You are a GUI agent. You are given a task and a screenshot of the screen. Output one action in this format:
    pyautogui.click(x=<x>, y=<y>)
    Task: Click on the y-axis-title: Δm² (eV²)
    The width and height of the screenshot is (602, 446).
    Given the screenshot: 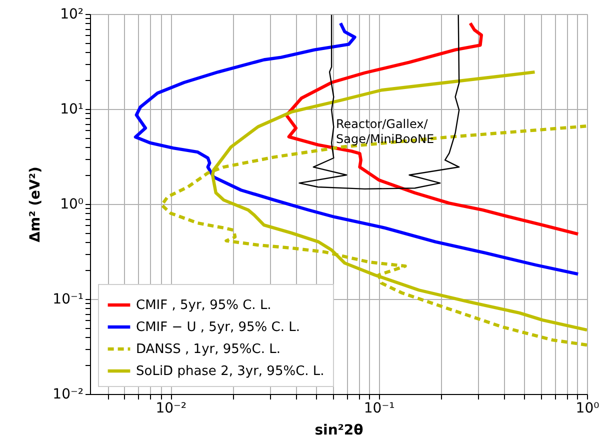 What is the action you would take?
    pyautogui.click(x=36, y=204)
    